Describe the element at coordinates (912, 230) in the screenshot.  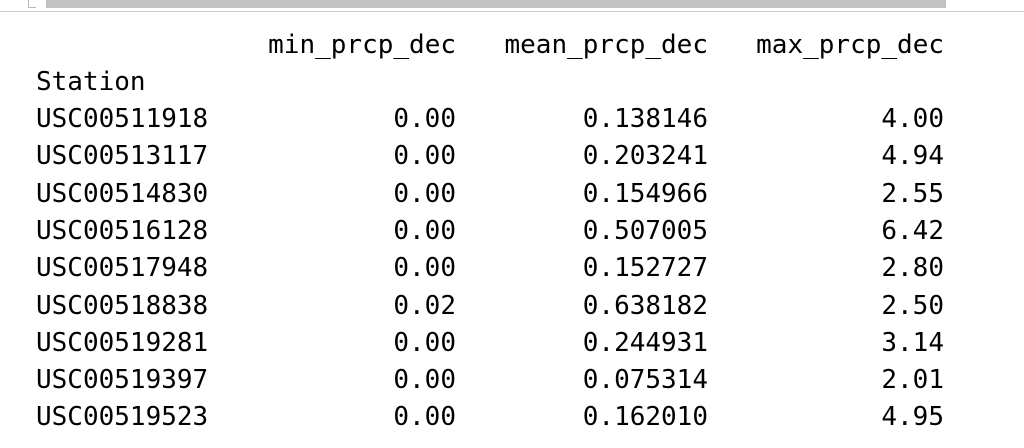
I see `max-cell: 6.42` at that location.